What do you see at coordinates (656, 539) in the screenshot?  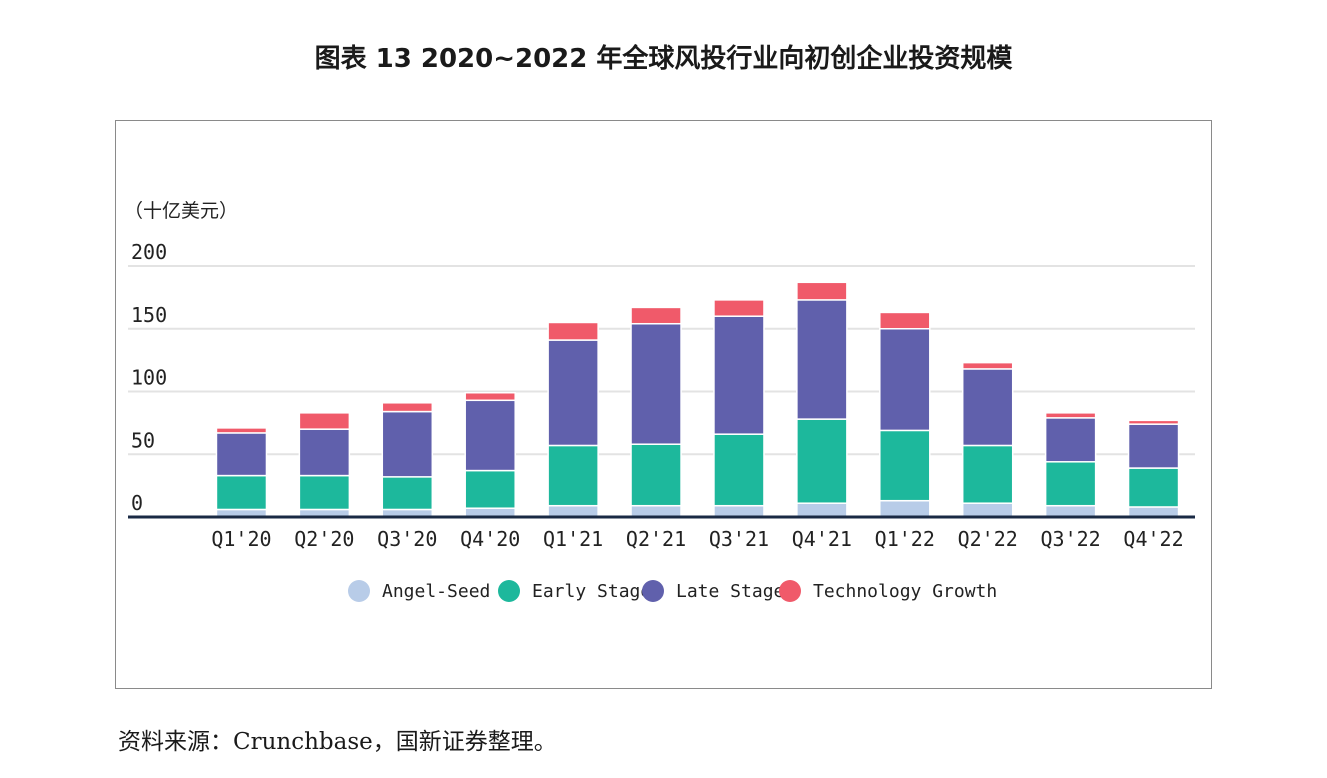 I see `x-tick-label: Q2'21` at bounding box center [656, 539].